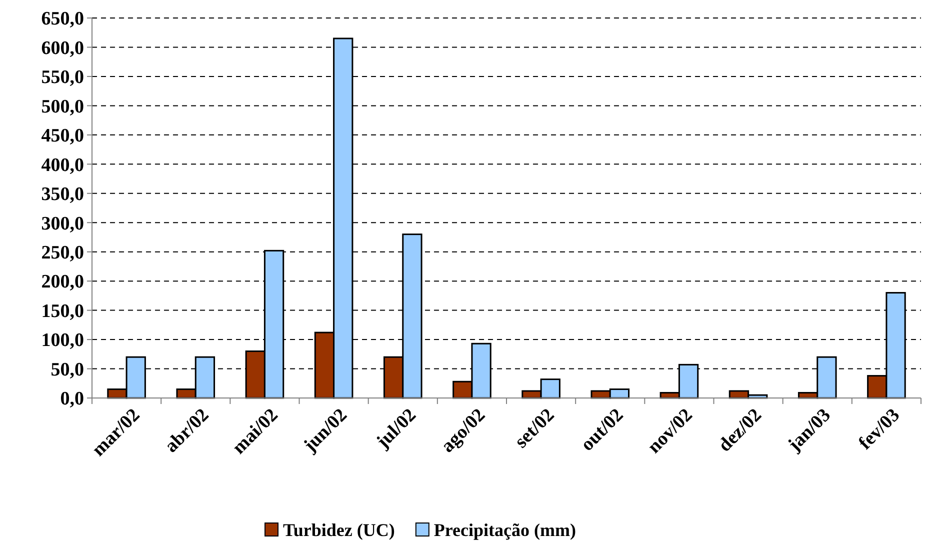  What do you see at coordinates (62, 282) in the screenshot?
I see `y-tick-label: 200,0` at bounding box center [62, 282].